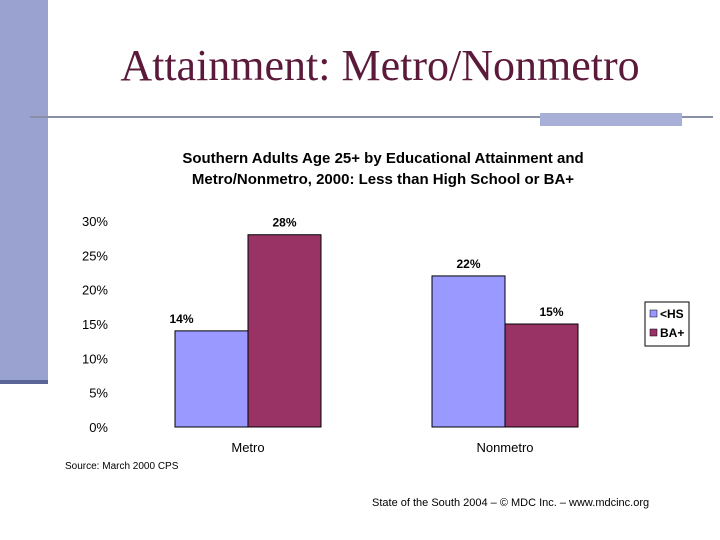 Image resolution: width=720 pixels, height=540 pixels. I want to click on y-tick-label: 20%, so click(95, 290).